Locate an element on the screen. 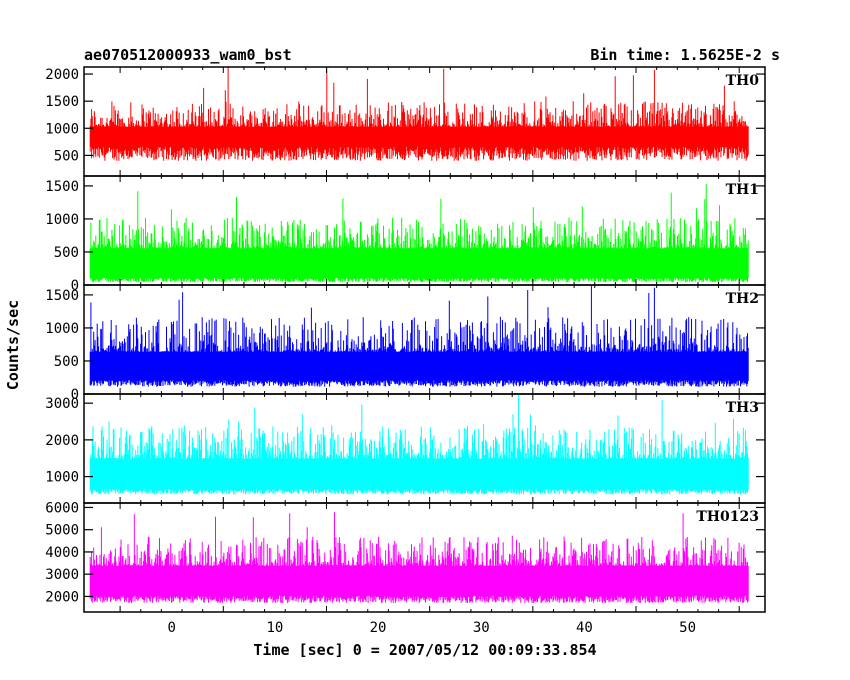 The width and height of the screenshot is (850, 680). x-tick-label: 40 is located at coordinates (584, 628).